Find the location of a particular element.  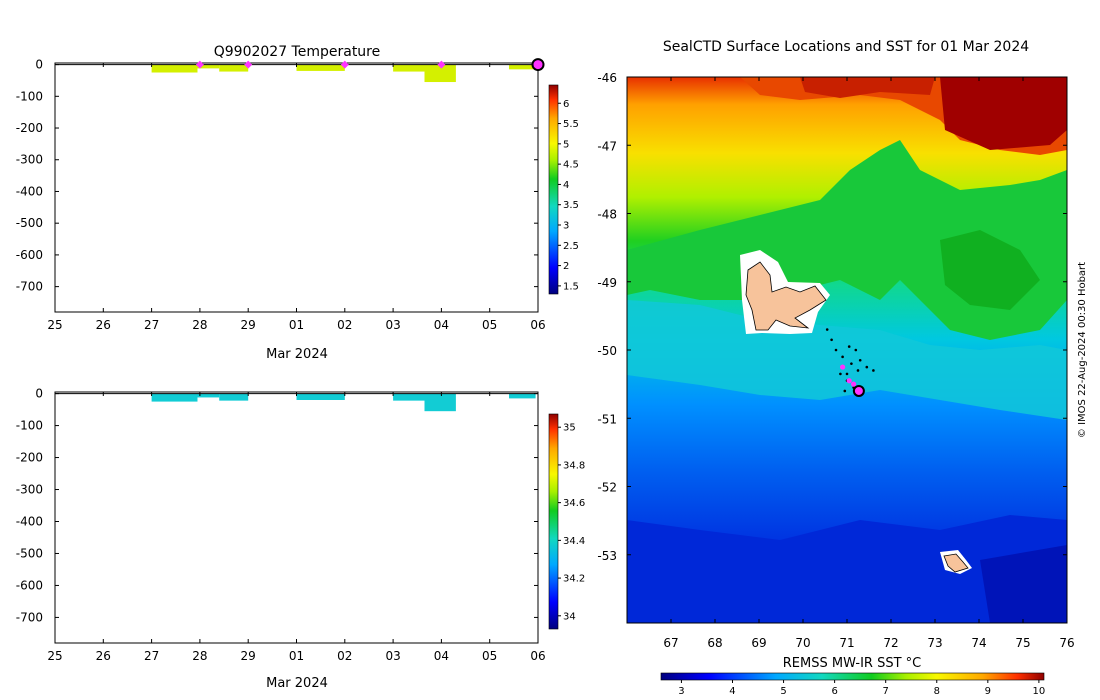

heard-island is located at coordinates (956, 562).